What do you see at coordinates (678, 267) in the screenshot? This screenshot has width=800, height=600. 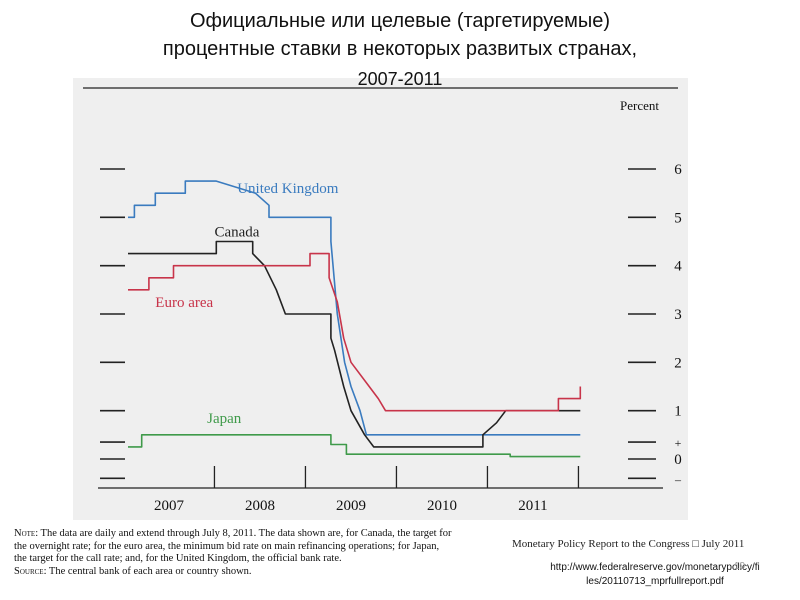 I see `y-tick-label: 4` at bounding box center [678, 267].